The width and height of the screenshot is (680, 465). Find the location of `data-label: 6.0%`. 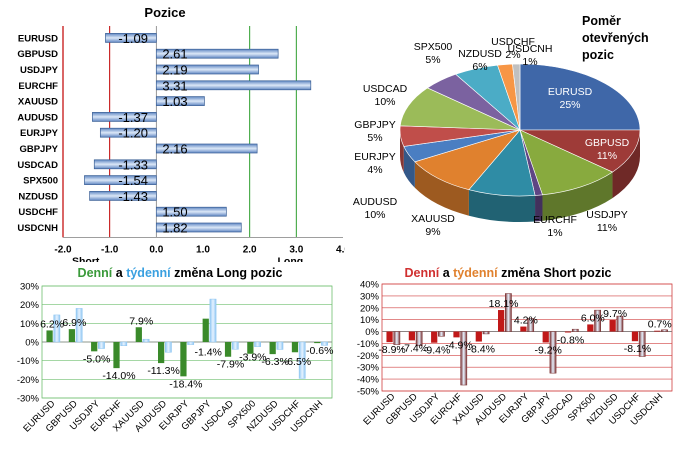

data-label: 6.0% is located at coordinates (593, 318).